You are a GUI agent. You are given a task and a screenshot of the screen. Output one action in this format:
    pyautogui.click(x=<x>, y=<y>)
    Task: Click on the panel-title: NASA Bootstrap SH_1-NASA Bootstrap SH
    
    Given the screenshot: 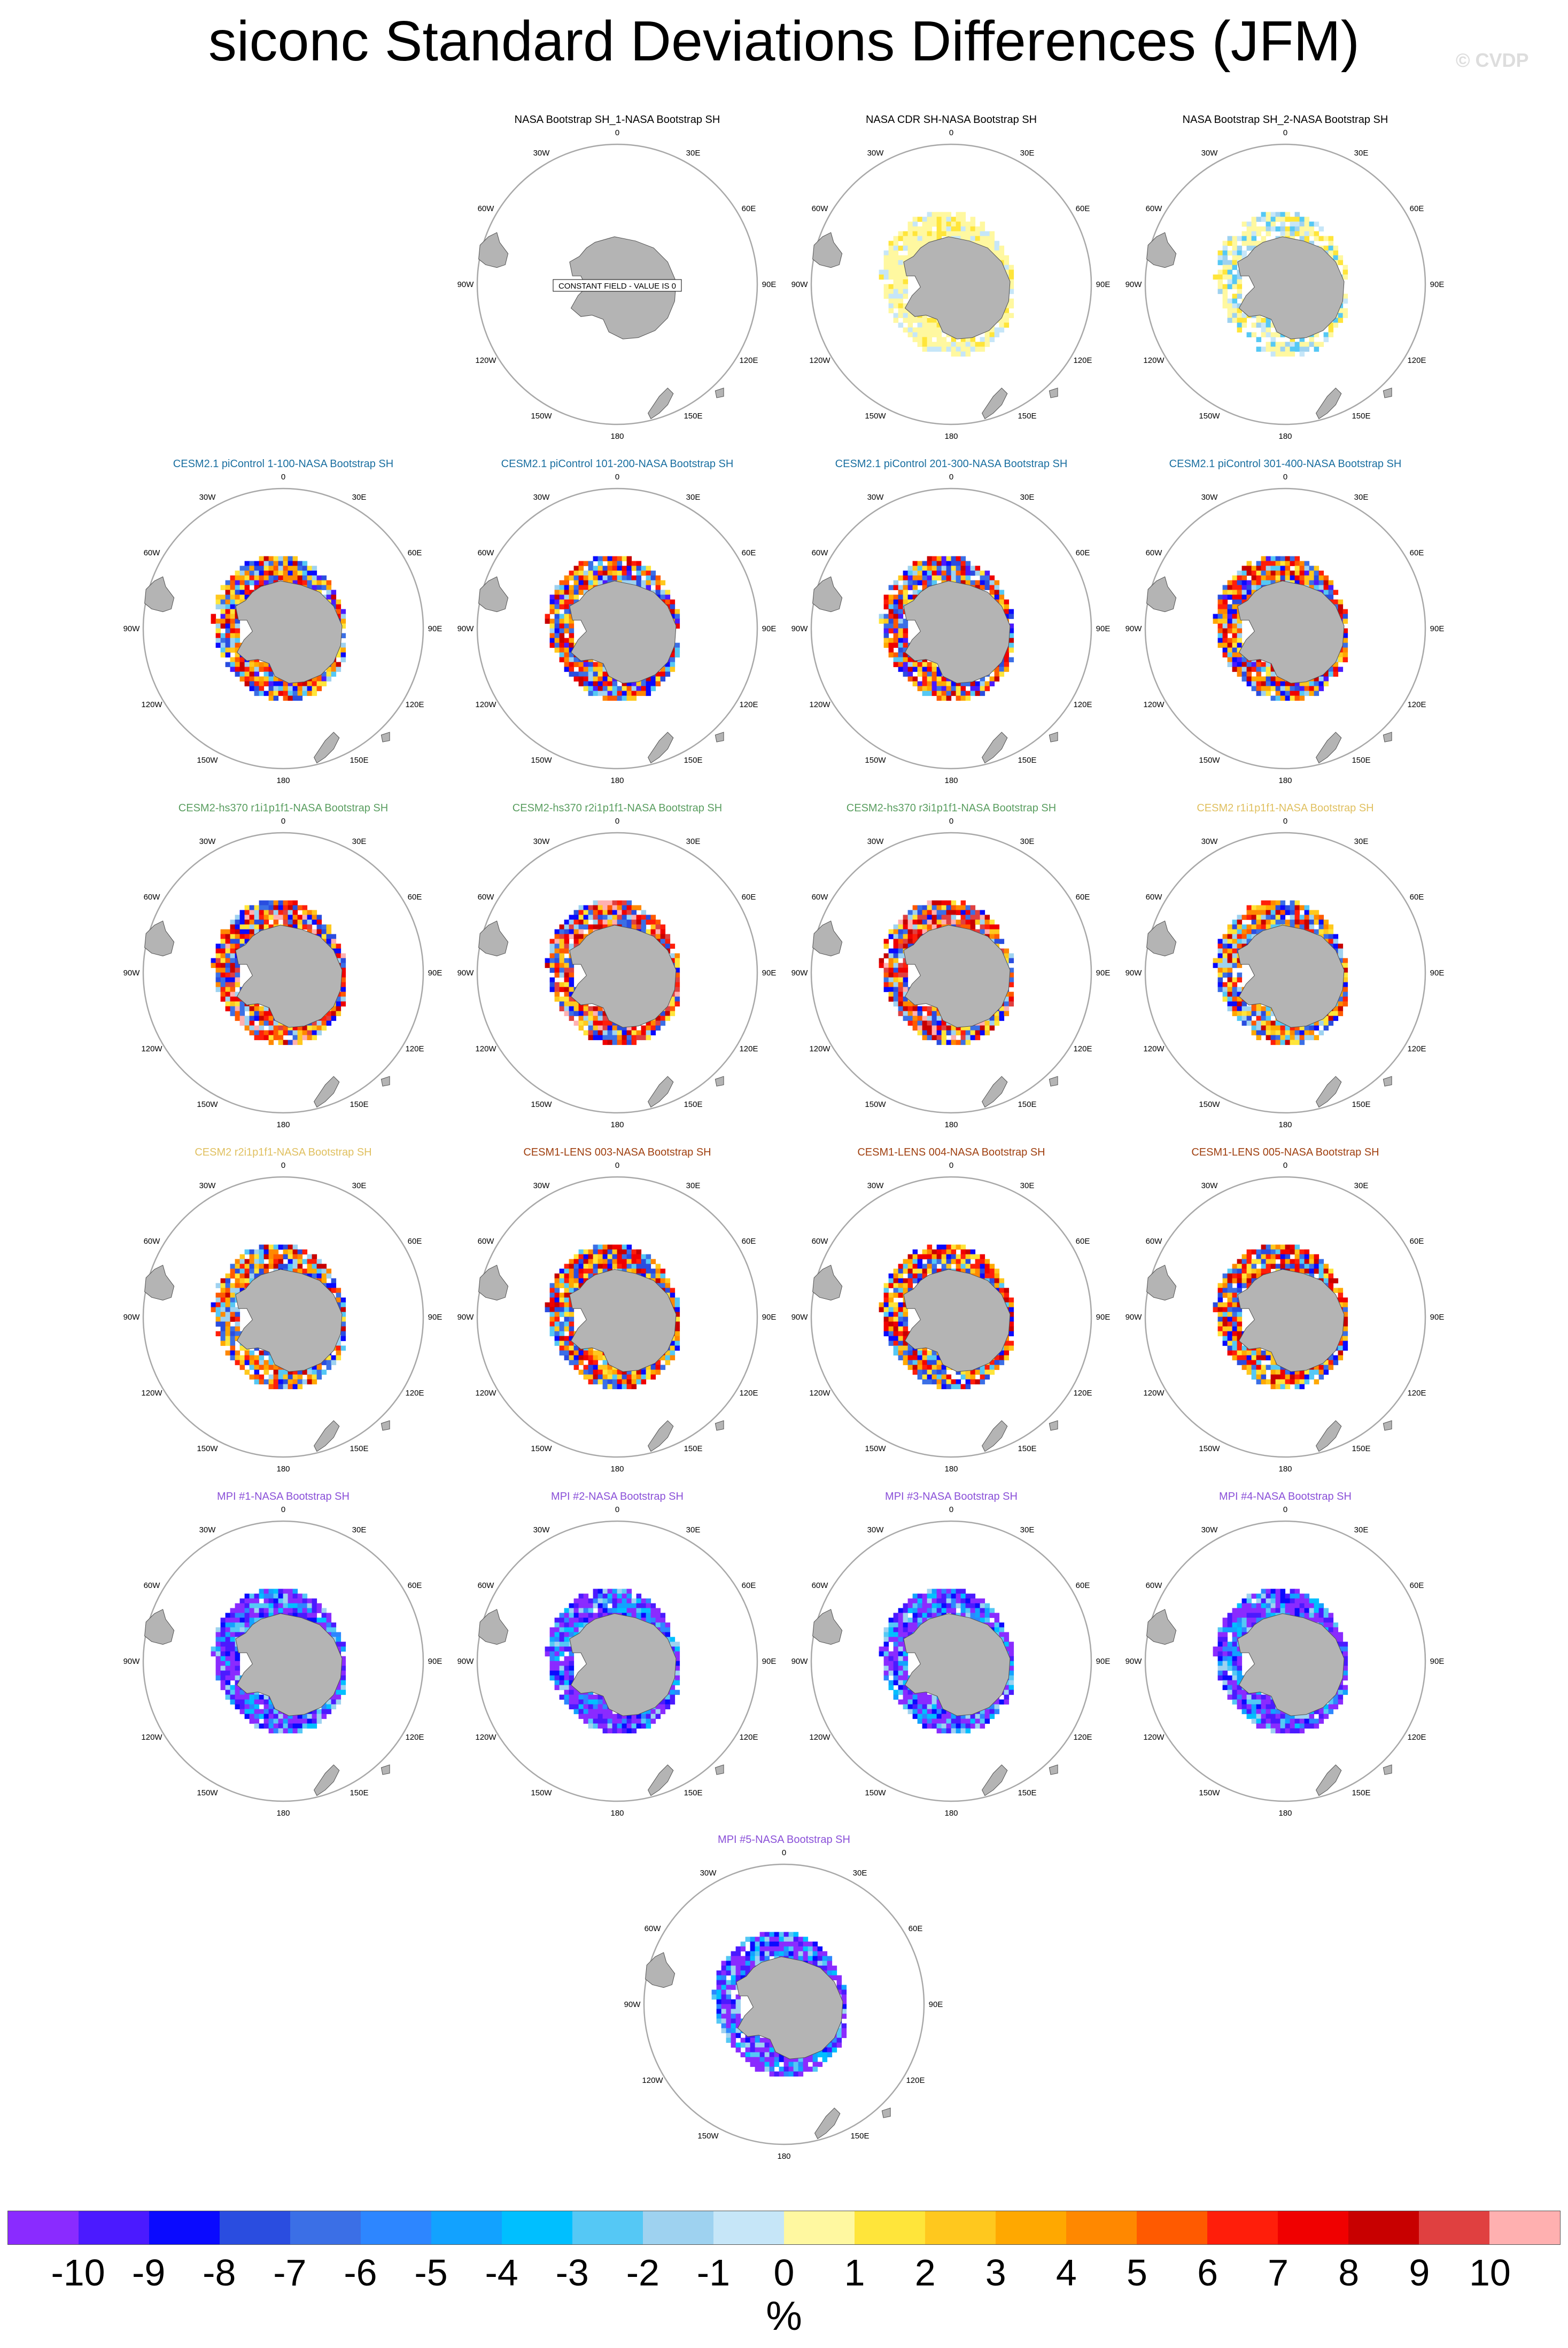 What is the action you would take?
    pyautogui.click(x=618, y=120)
    